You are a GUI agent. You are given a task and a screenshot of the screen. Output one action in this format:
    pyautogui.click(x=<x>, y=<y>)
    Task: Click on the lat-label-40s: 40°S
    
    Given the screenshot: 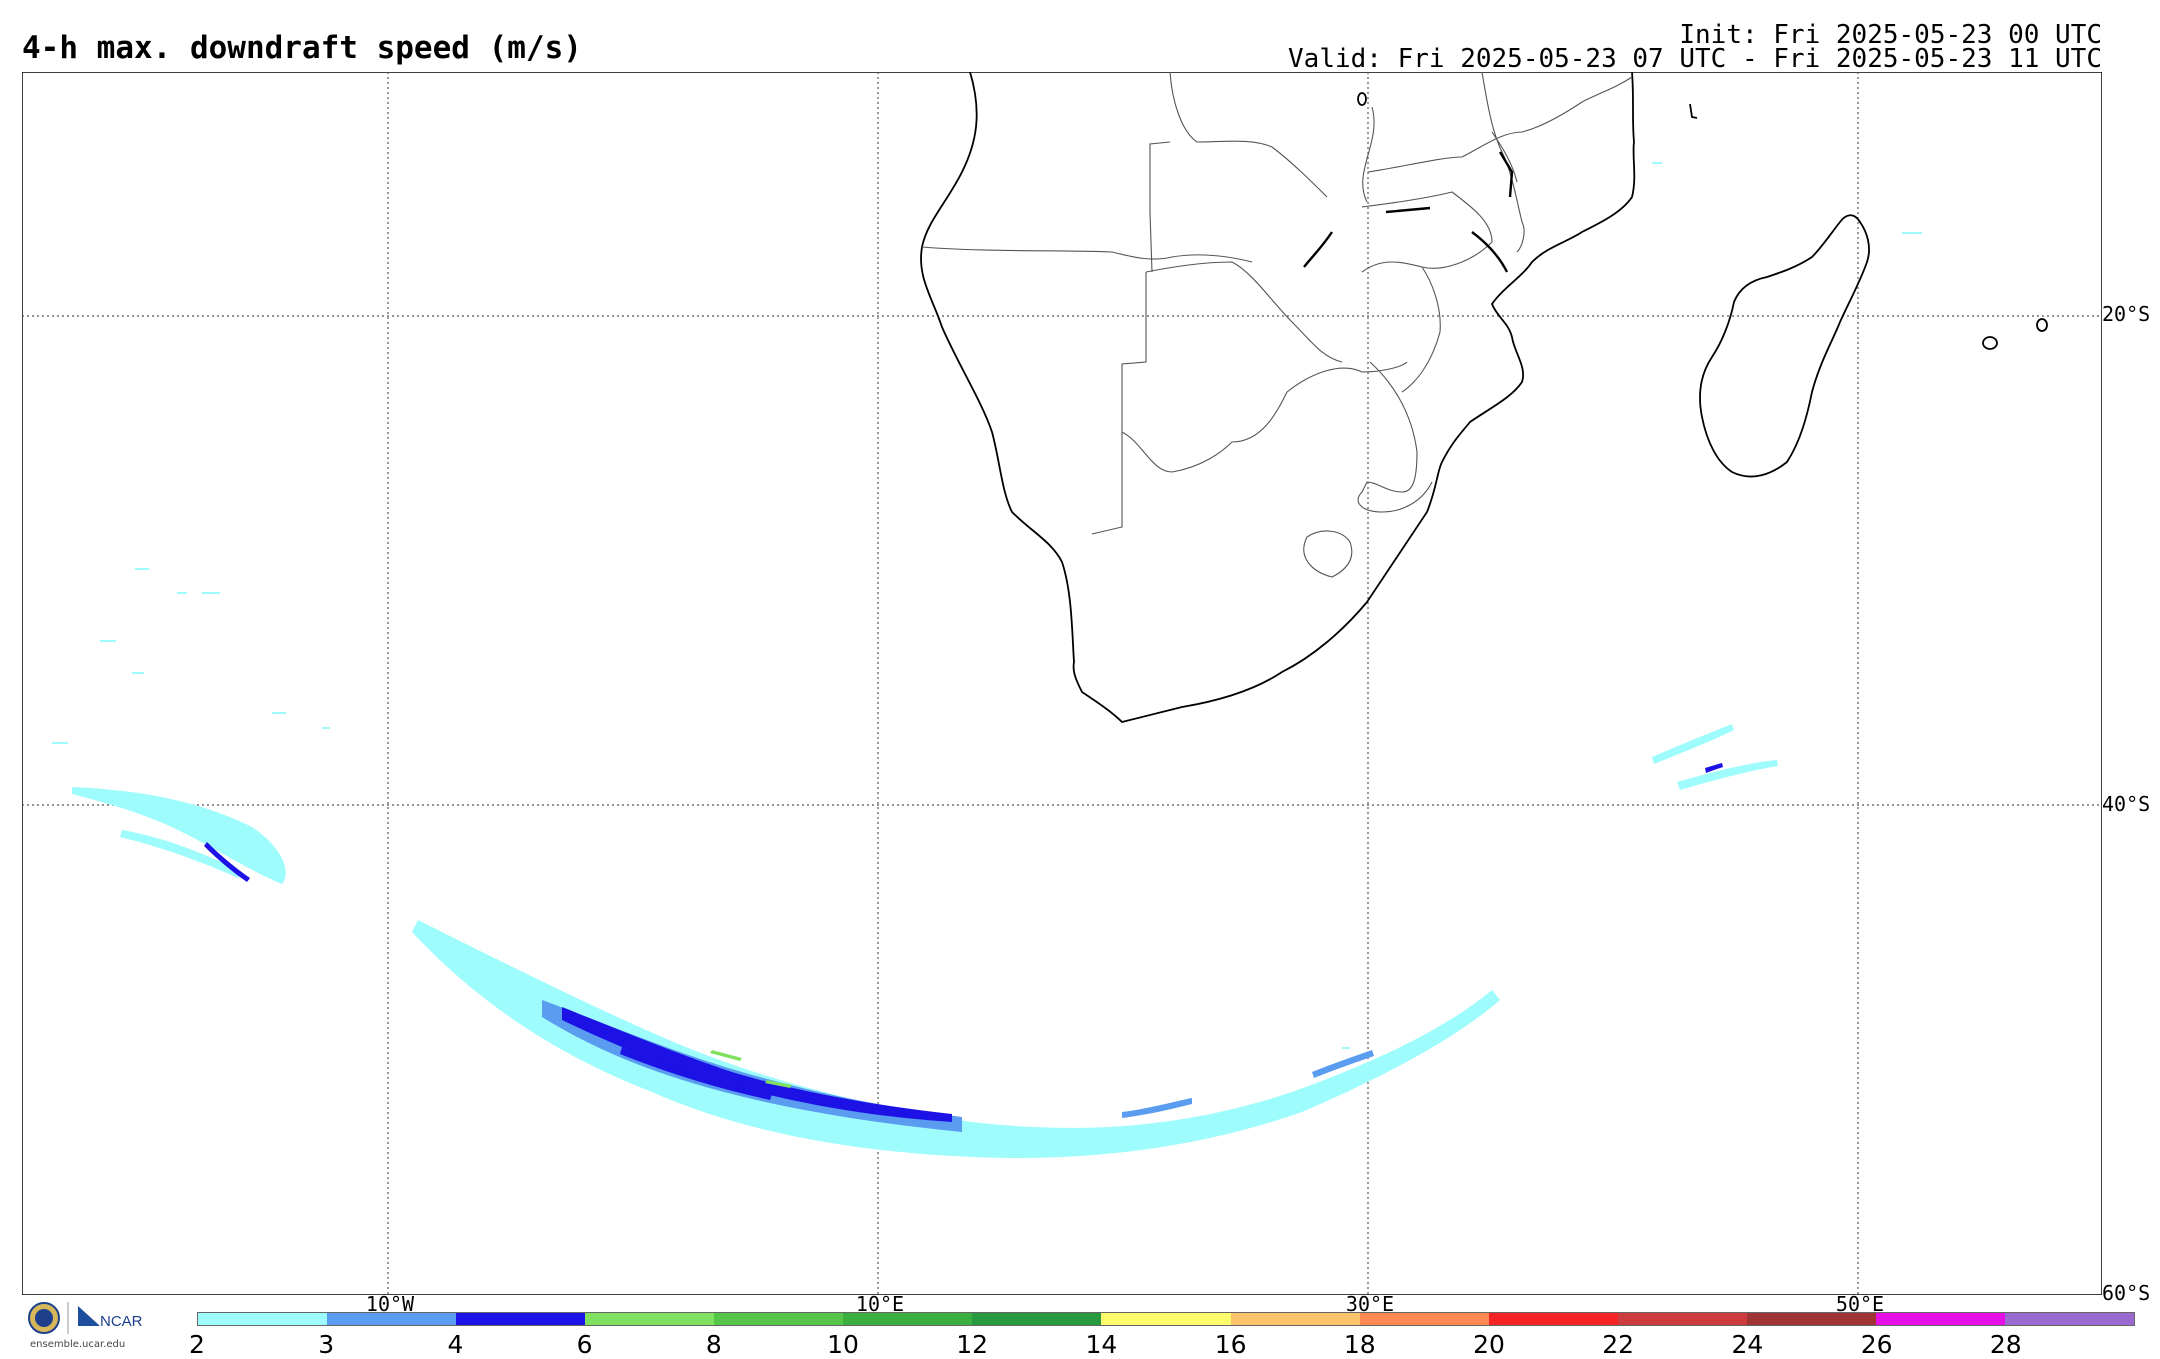 What is the action you would take?
    pyautogui.click(x=2126, y=804)
    